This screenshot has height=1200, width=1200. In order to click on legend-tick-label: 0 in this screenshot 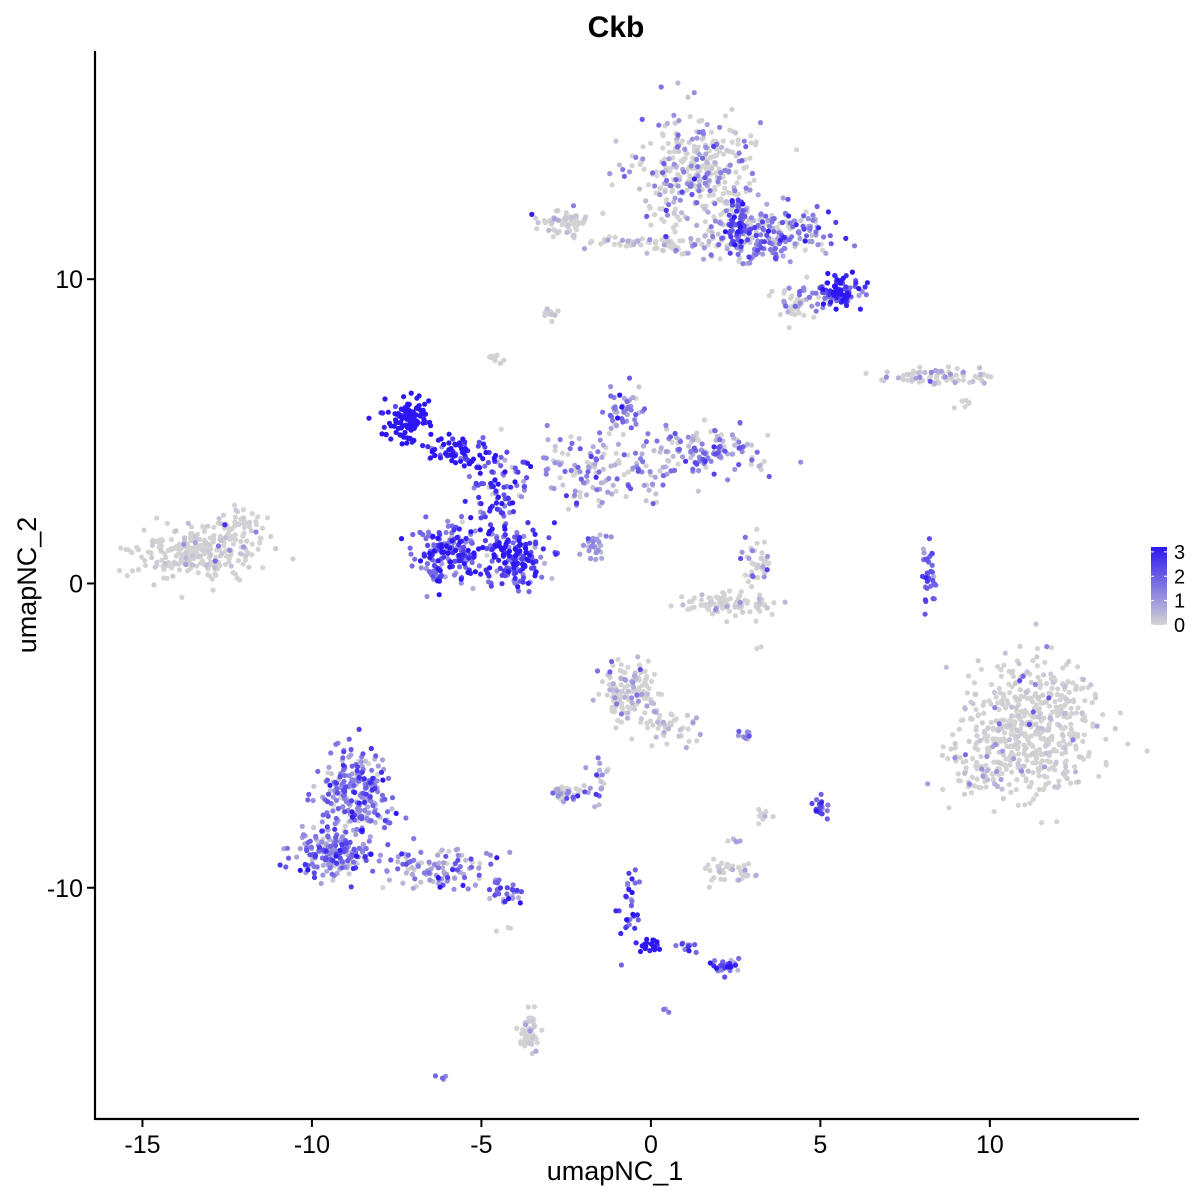, I will do `click(1179, 626)`.